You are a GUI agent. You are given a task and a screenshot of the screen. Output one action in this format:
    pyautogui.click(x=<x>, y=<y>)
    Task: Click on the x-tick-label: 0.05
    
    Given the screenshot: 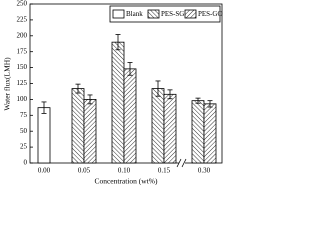 What is the action you would take?
    pyautogui.click(x=84, y=171)
    